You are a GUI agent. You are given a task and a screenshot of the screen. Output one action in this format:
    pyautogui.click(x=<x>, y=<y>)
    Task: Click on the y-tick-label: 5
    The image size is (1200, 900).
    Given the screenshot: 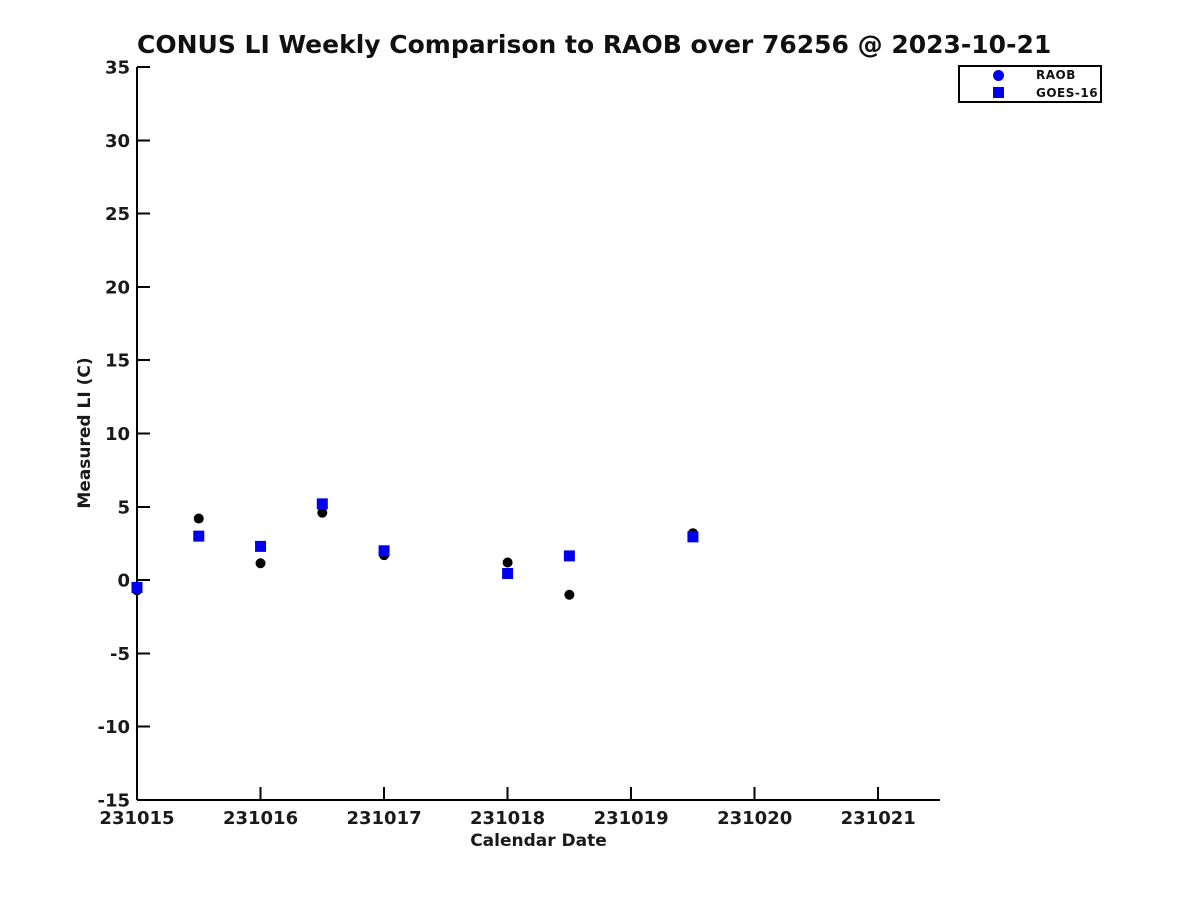 What is the action you would take?
    pyautogui.click(x=123, y=507)
    